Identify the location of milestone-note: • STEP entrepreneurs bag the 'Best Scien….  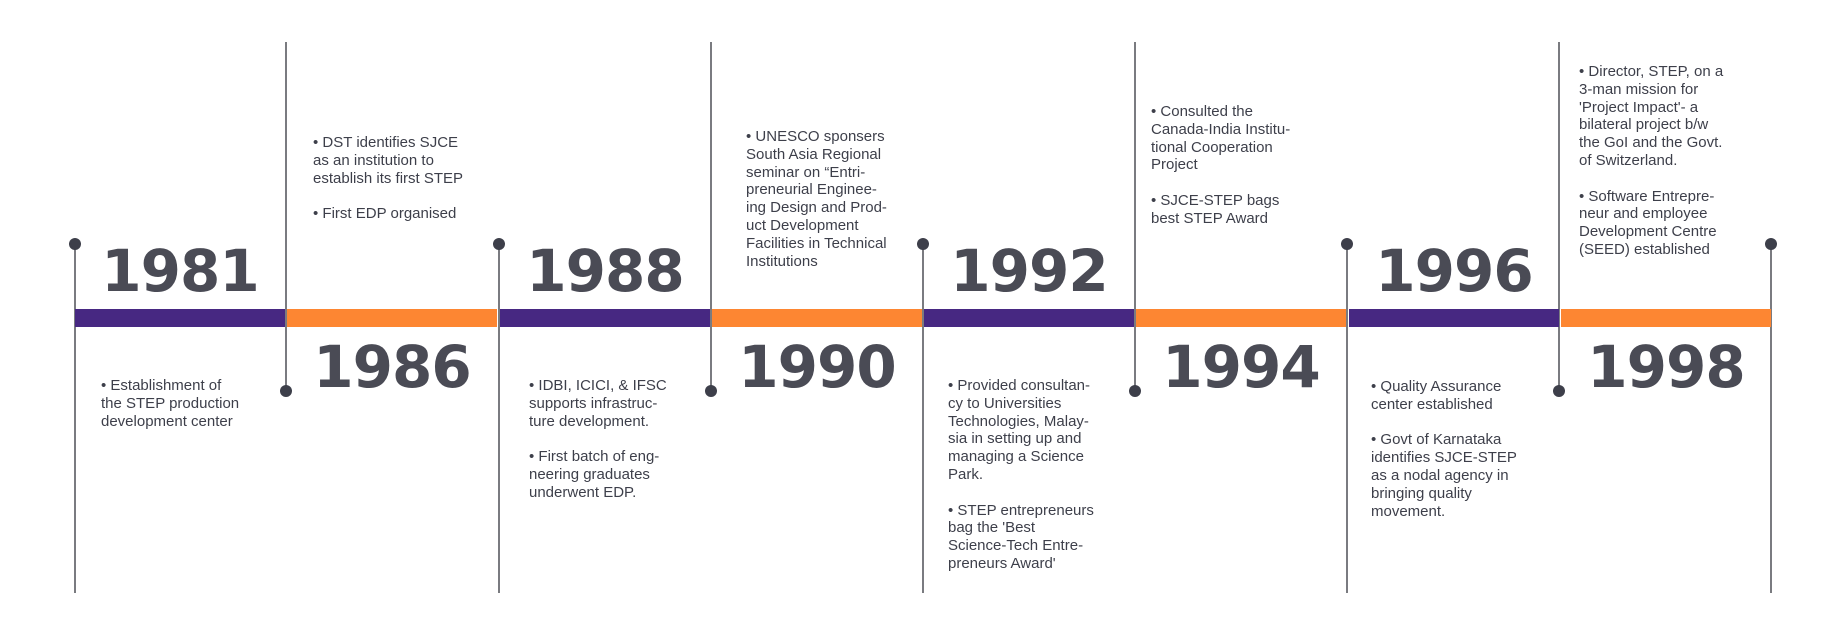
(1021, 536).